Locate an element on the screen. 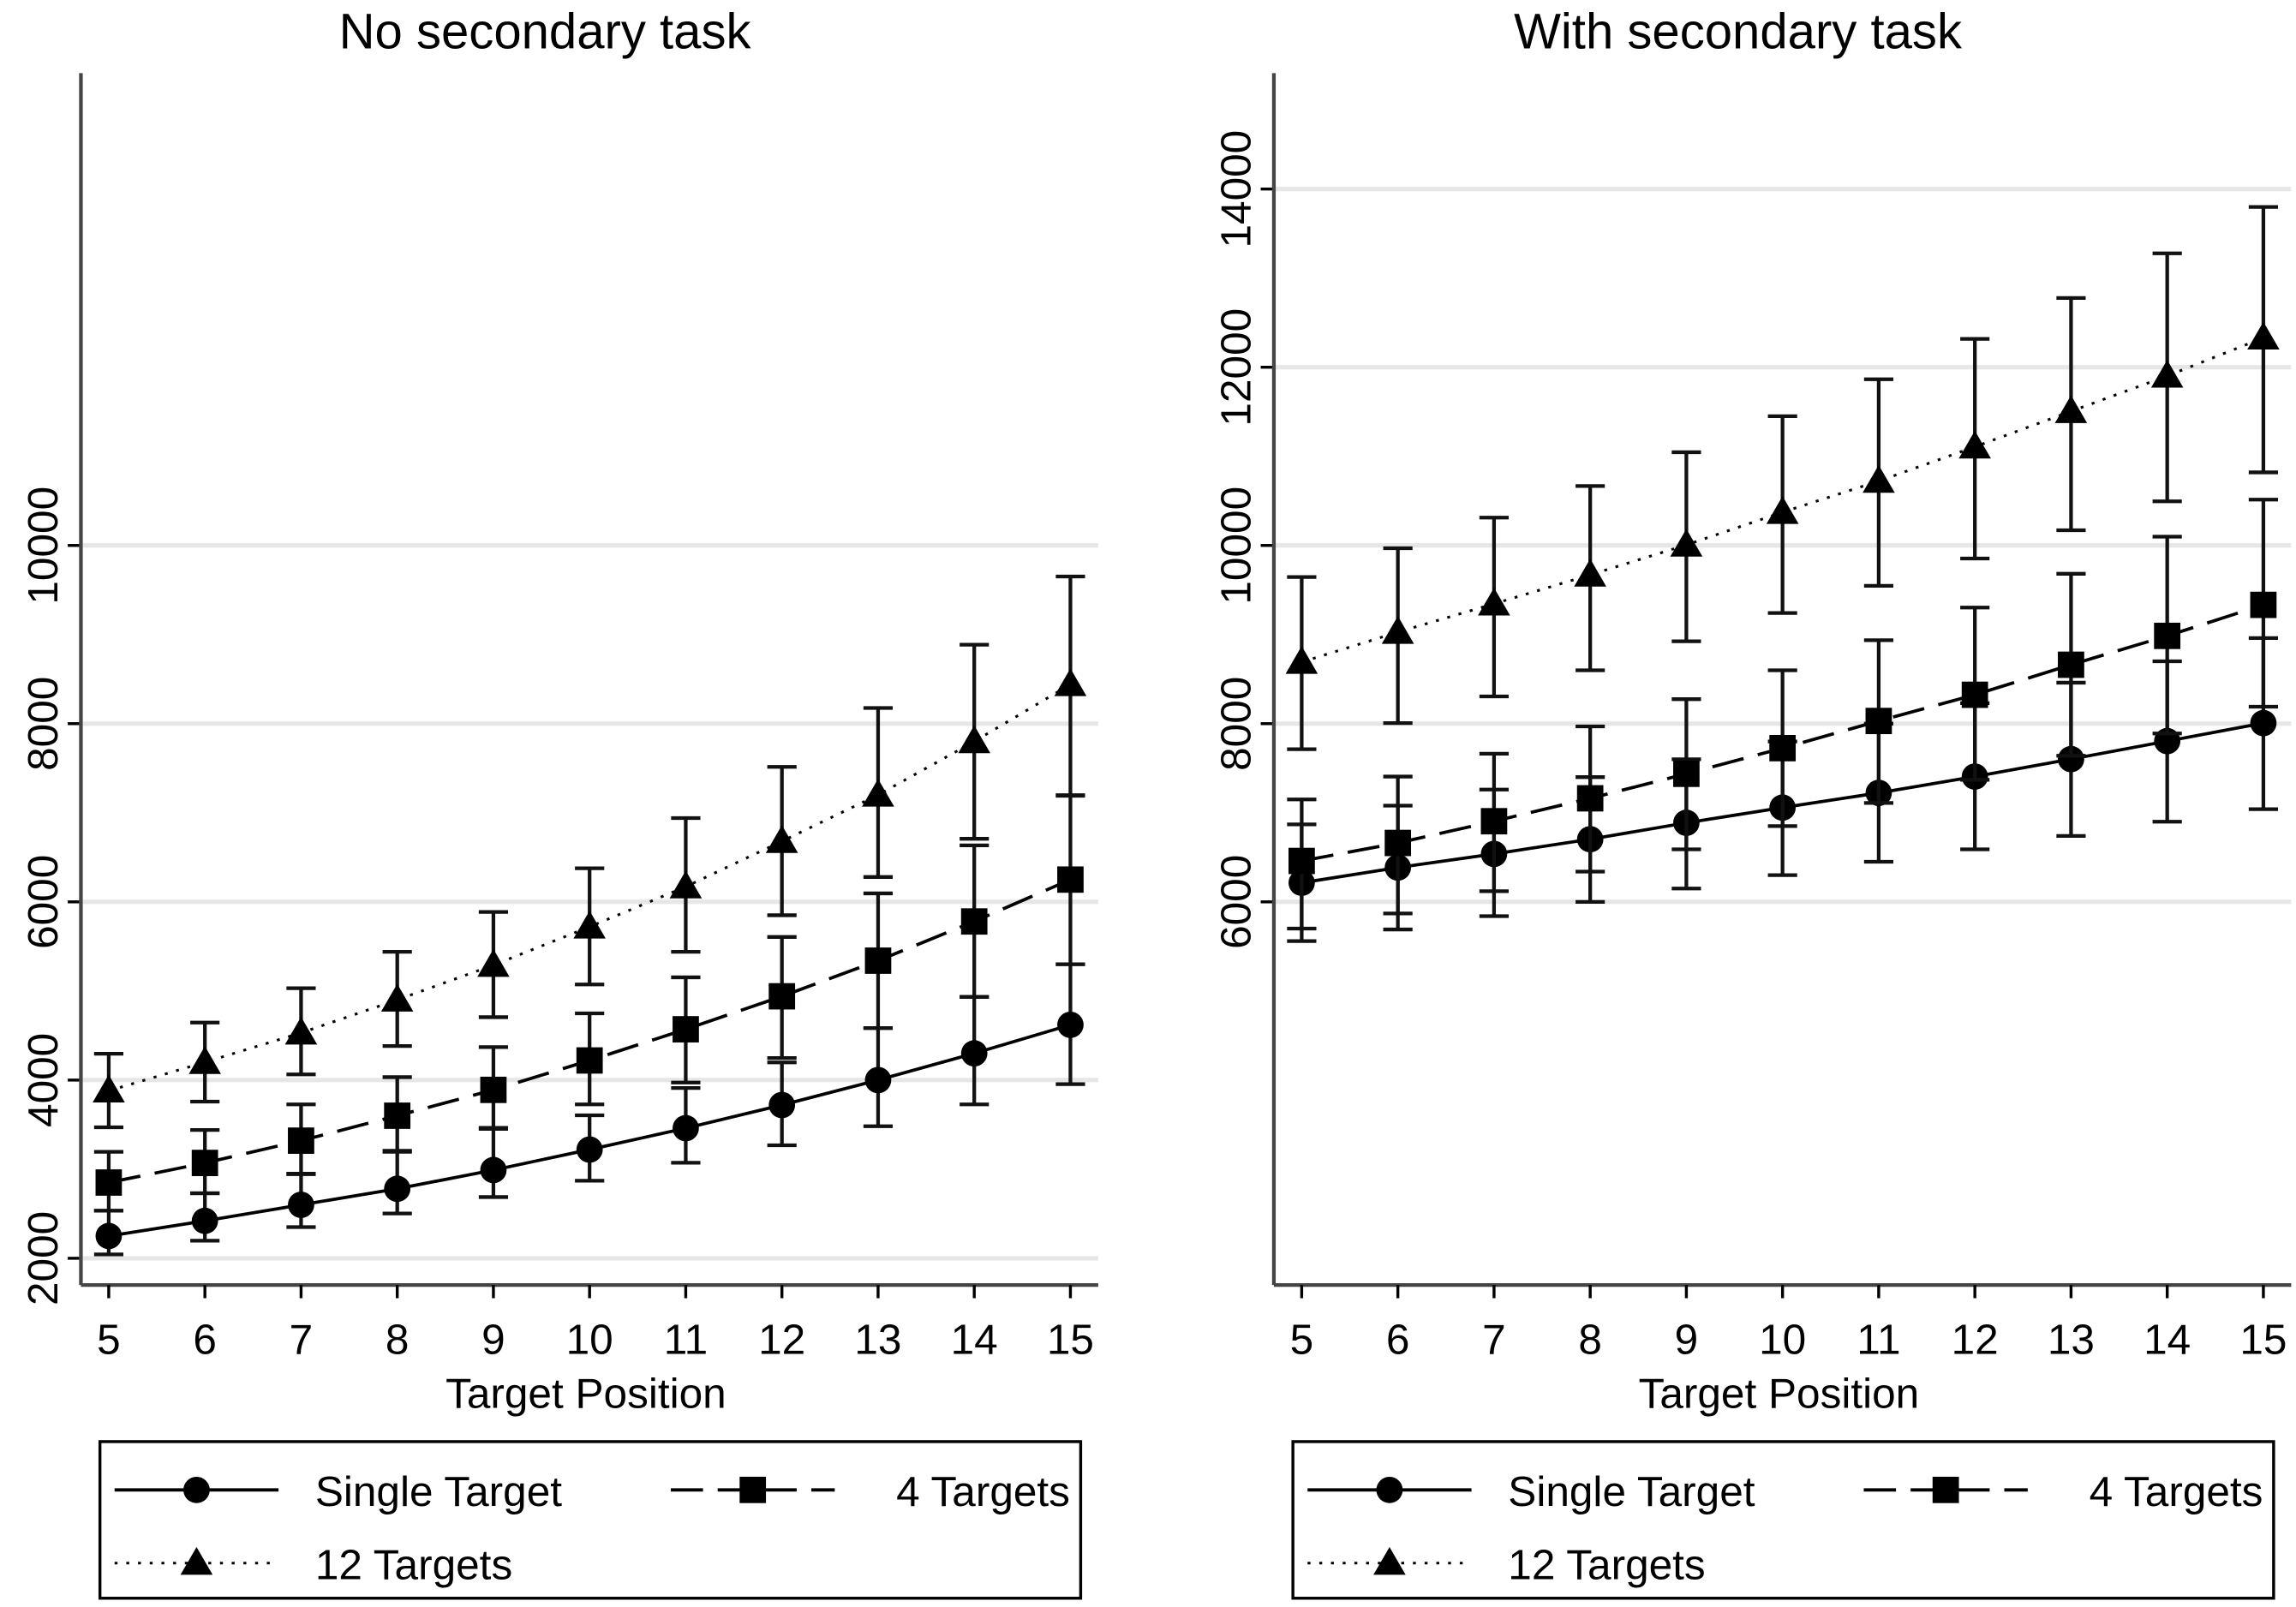 The image size is (2296, 1607). legend-label: 12 Targets is located at coordinates (413, 1566).